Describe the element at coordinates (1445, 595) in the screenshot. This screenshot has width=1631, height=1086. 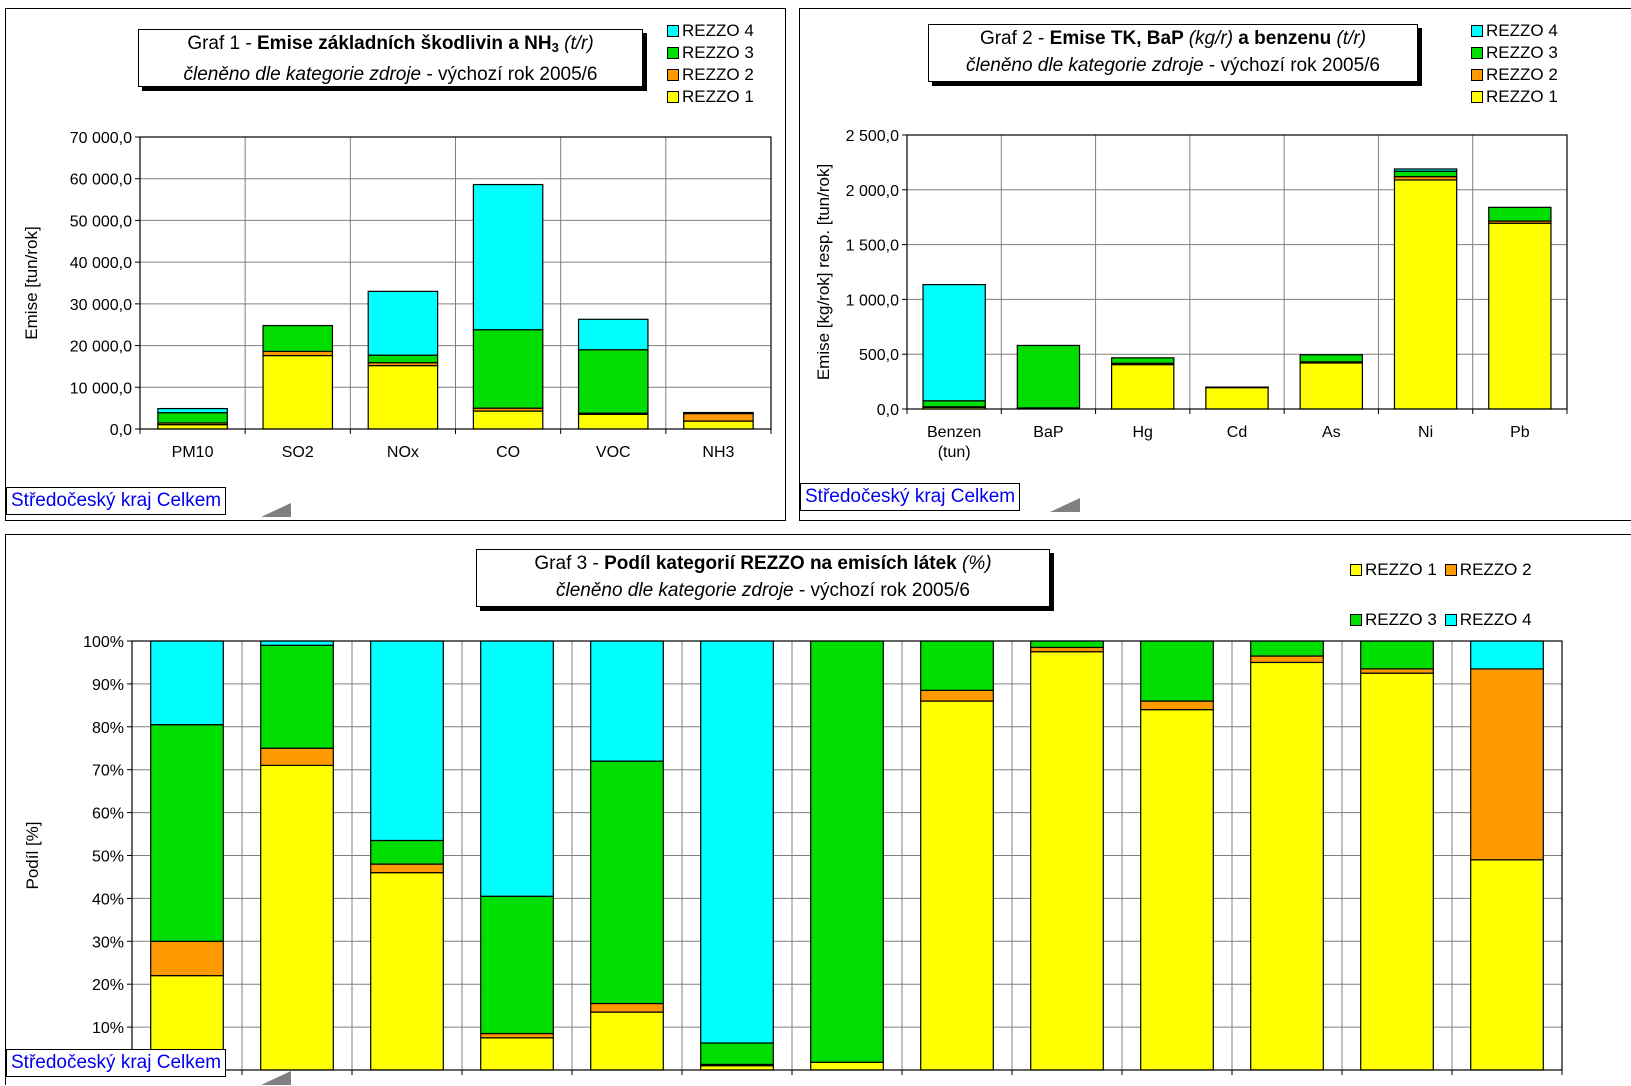
I see `graf3-legend: REZZO 1 REZZO 2 REZZO 3 REZZO 4` at that location.